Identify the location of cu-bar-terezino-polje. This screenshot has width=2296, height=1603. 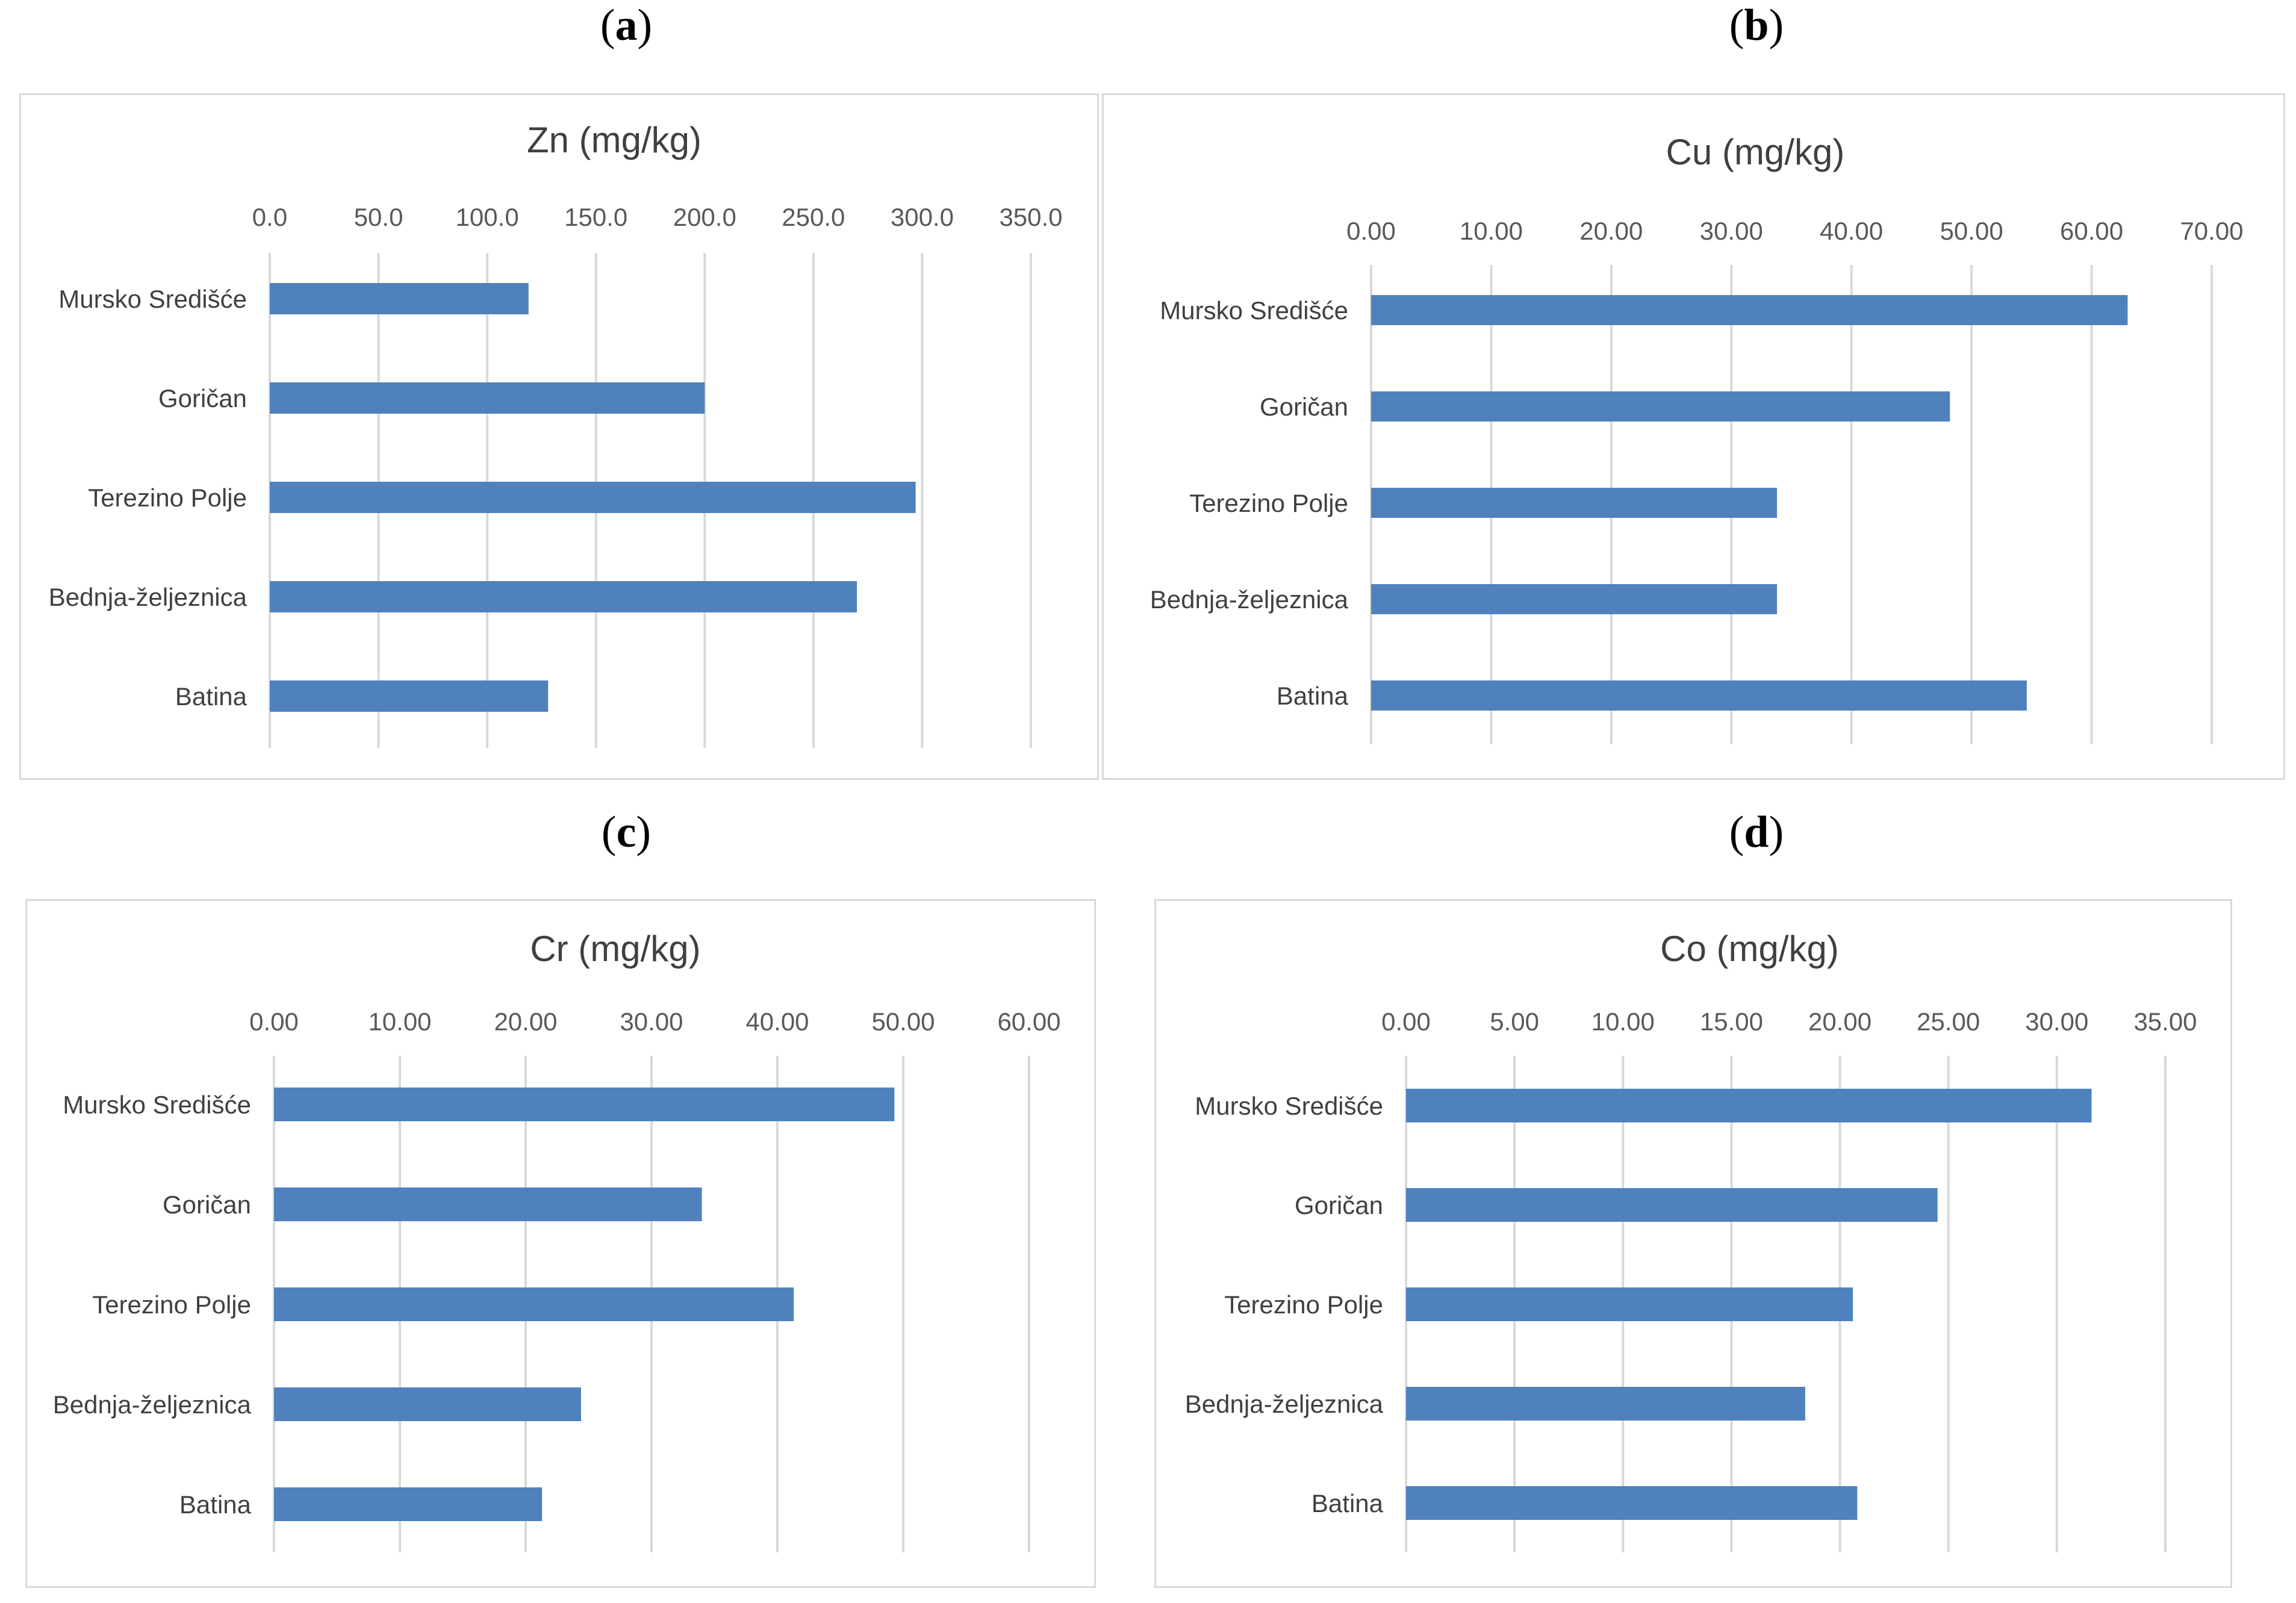
(1575, 503).